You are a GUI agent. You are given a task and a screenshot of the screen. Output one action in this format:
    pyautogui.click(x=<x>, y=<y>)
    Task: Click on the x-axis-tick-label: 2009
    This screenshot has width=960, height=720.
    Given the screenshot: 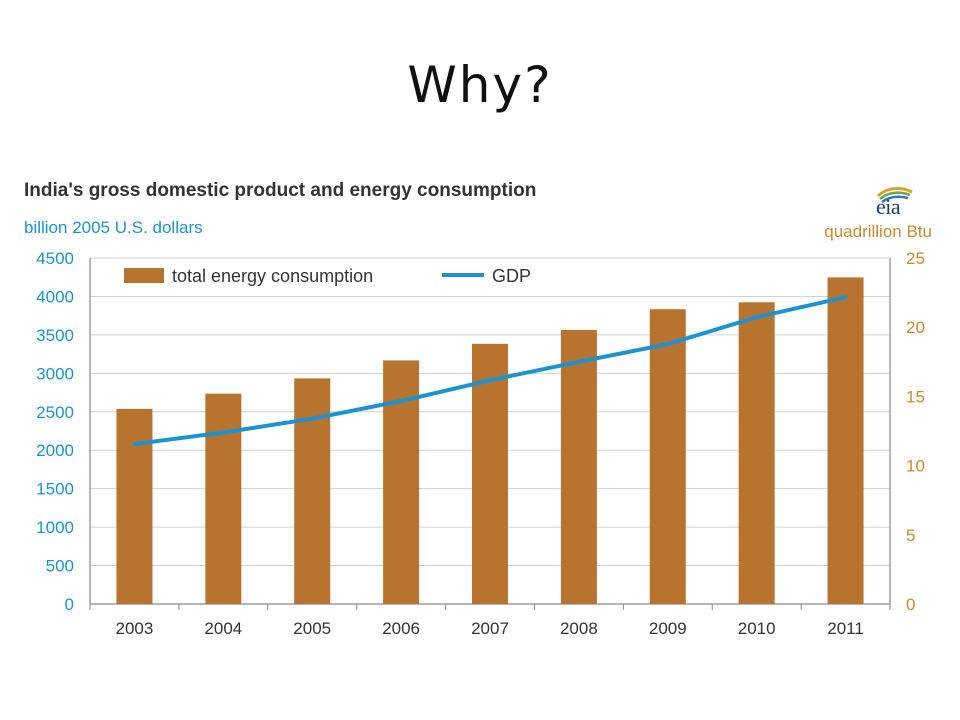 What is the action you would take?
    pyautogui.click(x=668, y=628)
    